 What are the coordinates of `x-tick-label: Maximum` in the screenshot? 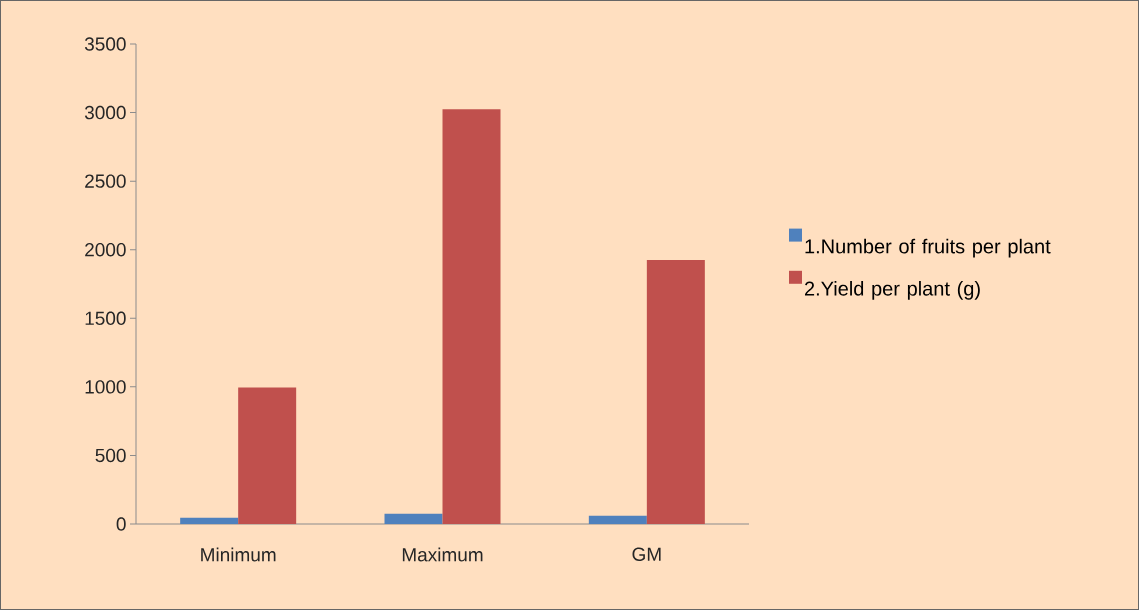 It's located at (442, 554).